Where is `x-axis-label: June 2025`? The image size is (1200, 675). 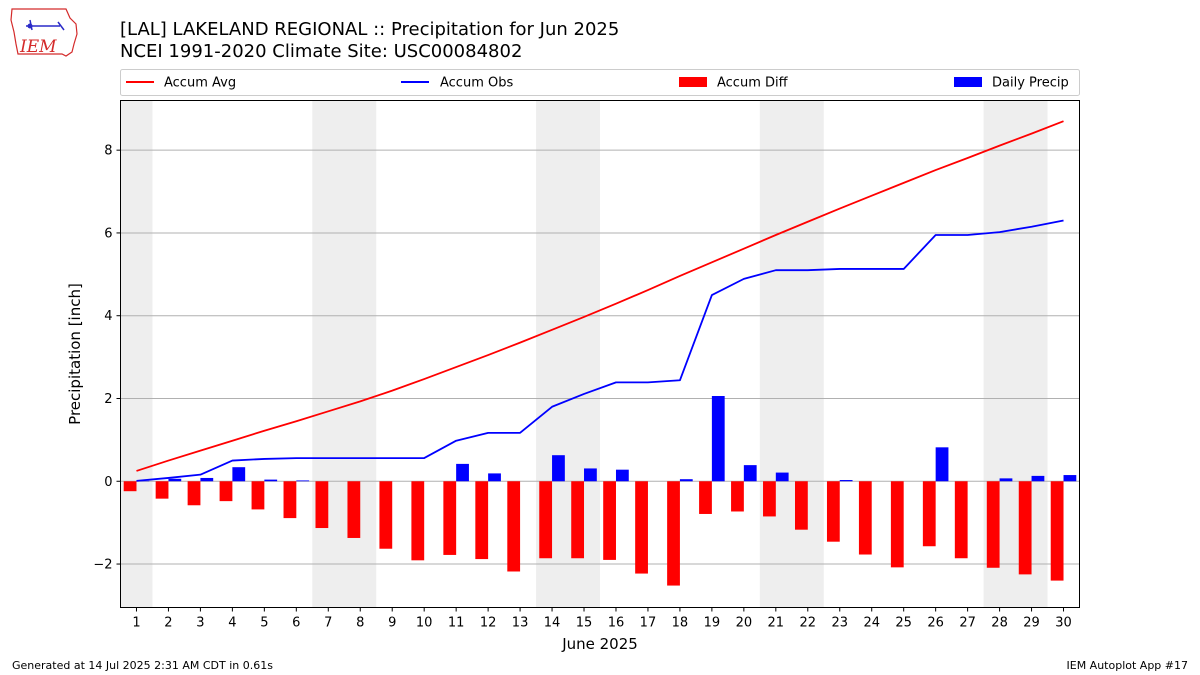 x-axis-label: June 2025 is located at coordinates (599, 644).